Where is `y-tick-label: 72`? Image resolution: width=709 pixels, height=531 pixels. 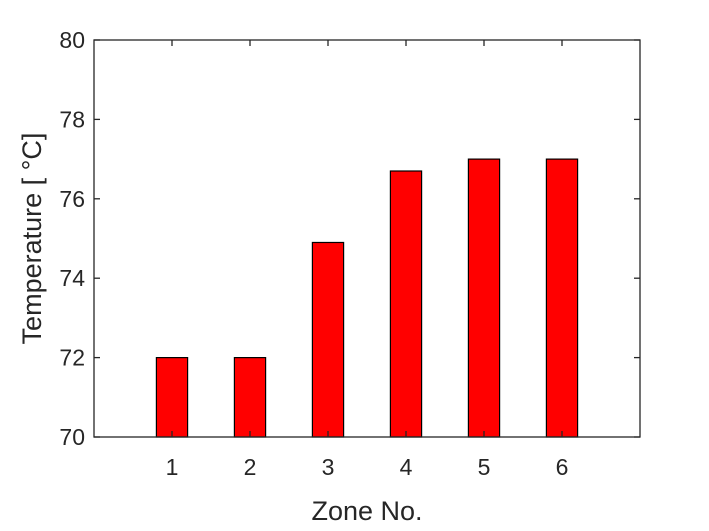 y-tick-label: 72 is located at coordinates (72, 358).